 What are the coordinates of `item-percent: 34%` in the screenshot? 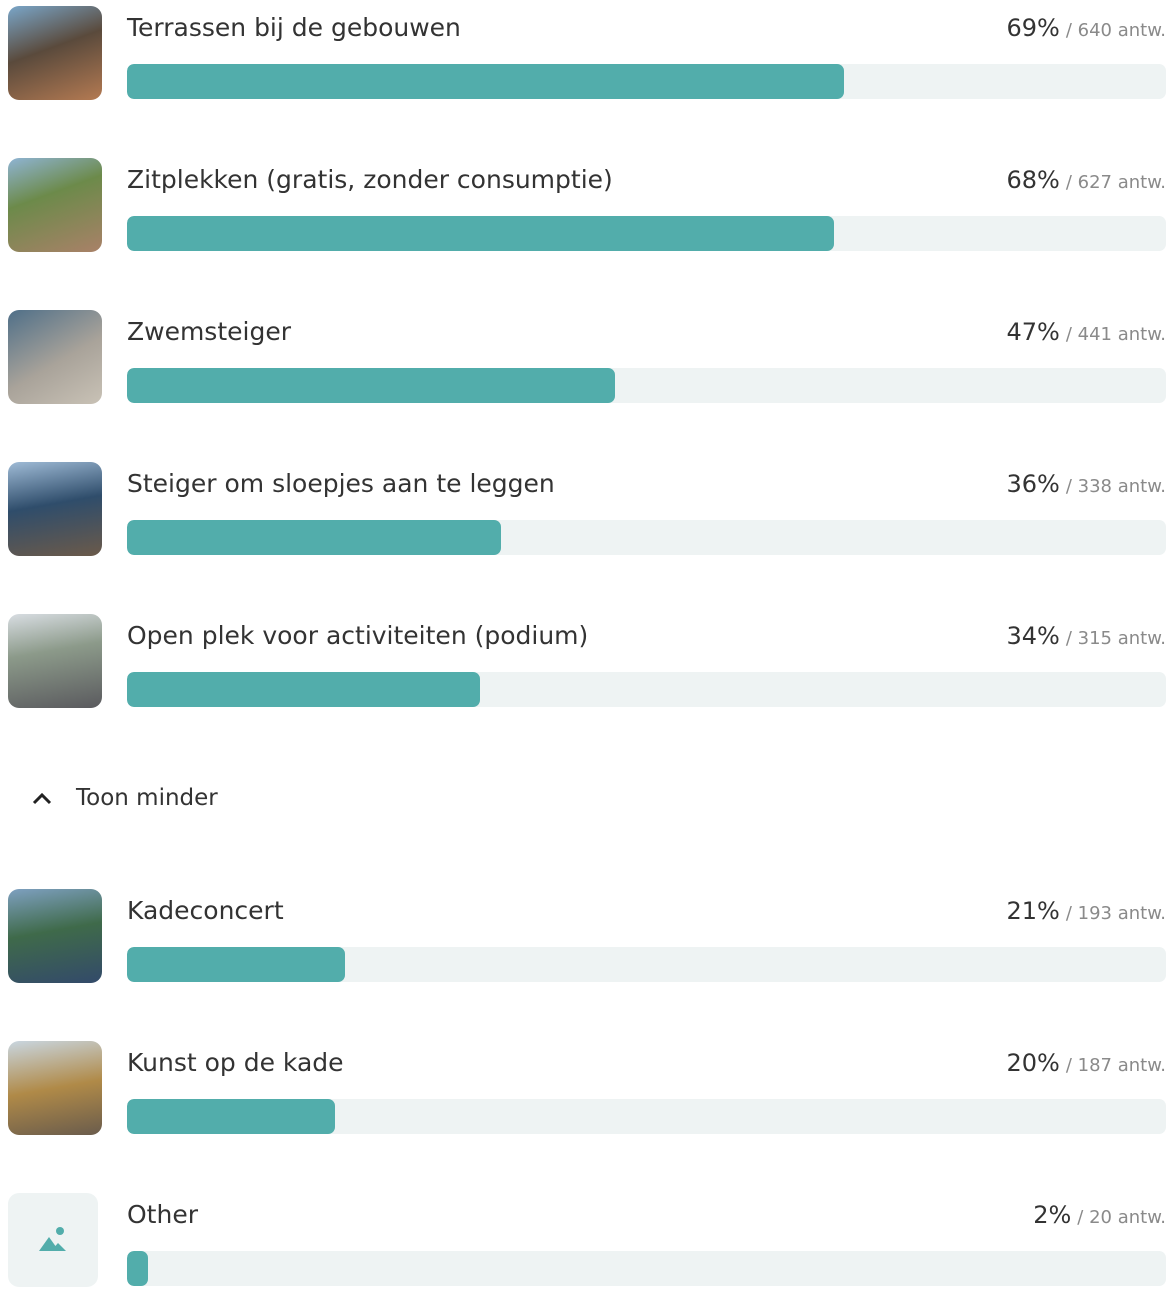 It's located at (1033, 636).